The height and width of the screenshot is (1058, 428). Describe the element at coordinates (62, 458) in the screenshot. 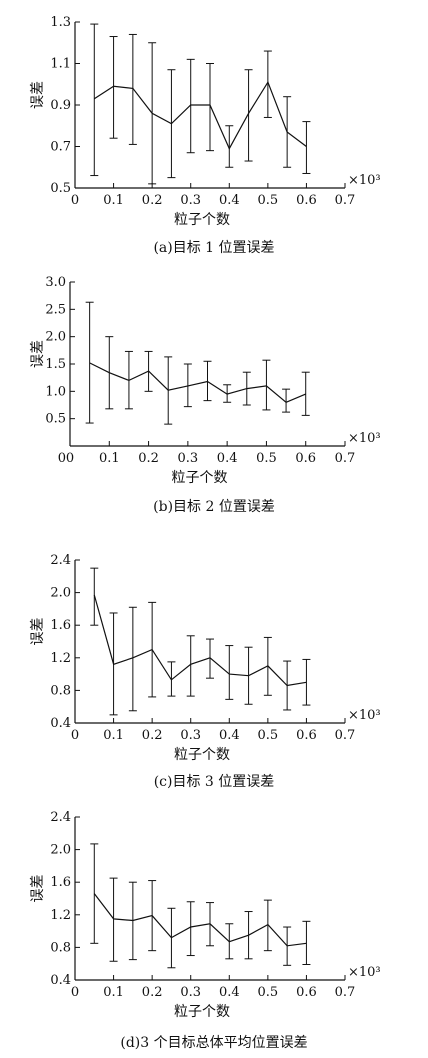

I see `origin-label: 0` at that location.